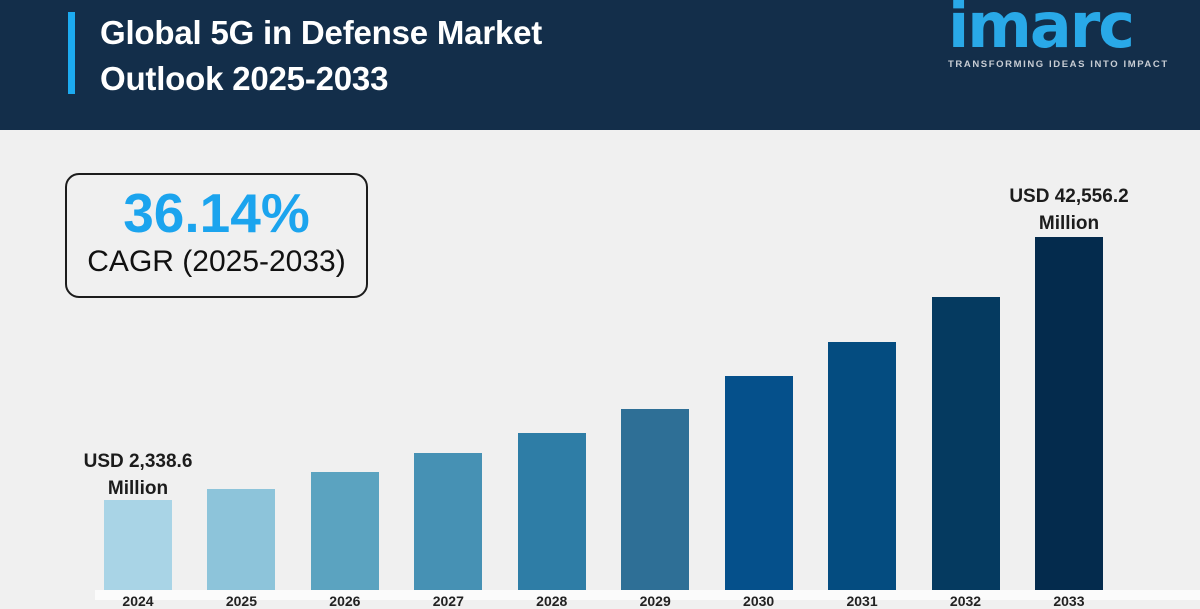  Describe the element at coordinates (241, 601) in the screenshot. I see `x-axis-label-2025: 2025` at that location.